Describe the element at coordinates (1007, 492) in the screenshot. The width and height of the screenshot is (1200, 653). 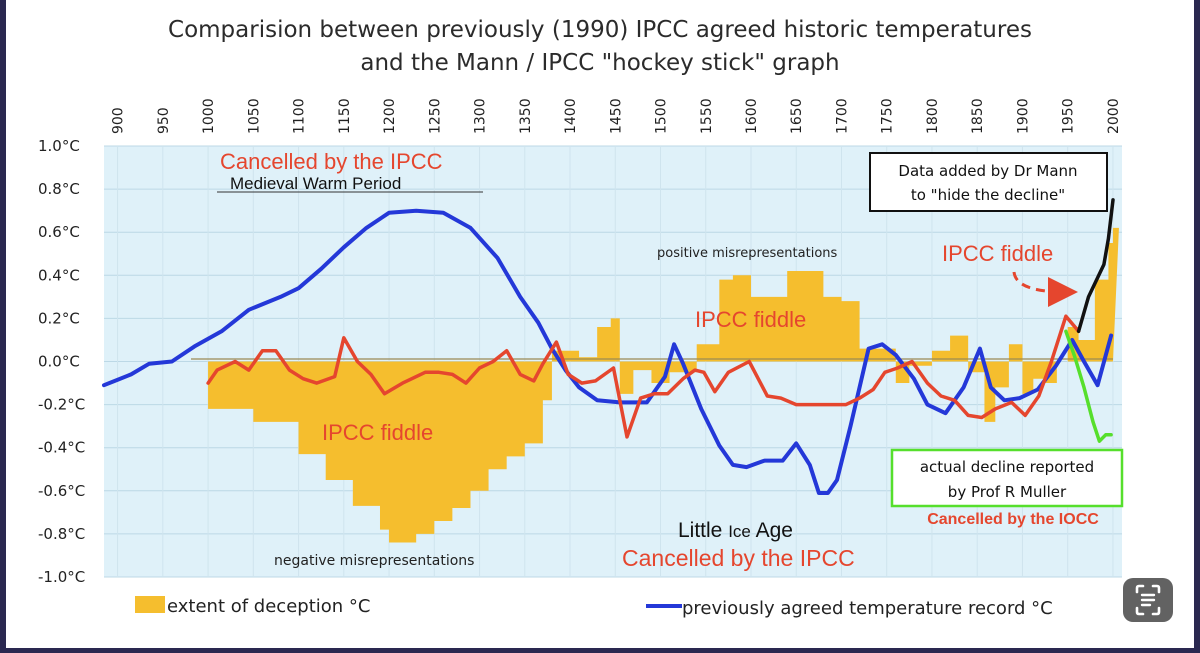
I see `muller-box-line-2: by Prof R Muller` at that location.